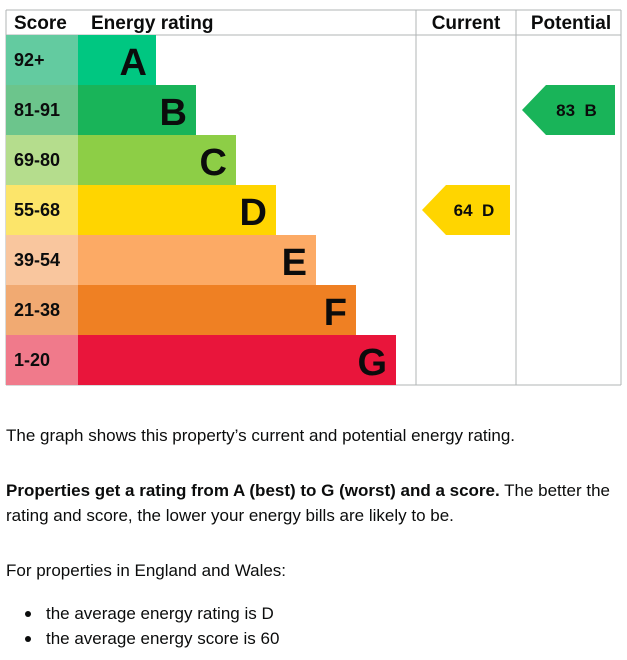 This screenshot has width=627, height=660. What do you see at coordinates (32, 360) in the screenshot?
I see `score-label-g: 1-20` at bounding box center [32, 360].